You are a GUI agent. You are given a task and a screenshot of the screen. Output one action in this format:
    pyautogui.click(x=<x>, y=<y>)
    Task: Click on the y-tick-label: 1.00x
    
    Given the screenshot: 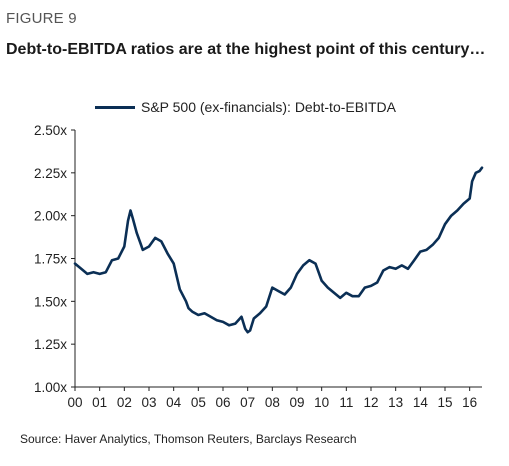 What is the action you would take?
    pyautogui.click(x=50, y=387)
    